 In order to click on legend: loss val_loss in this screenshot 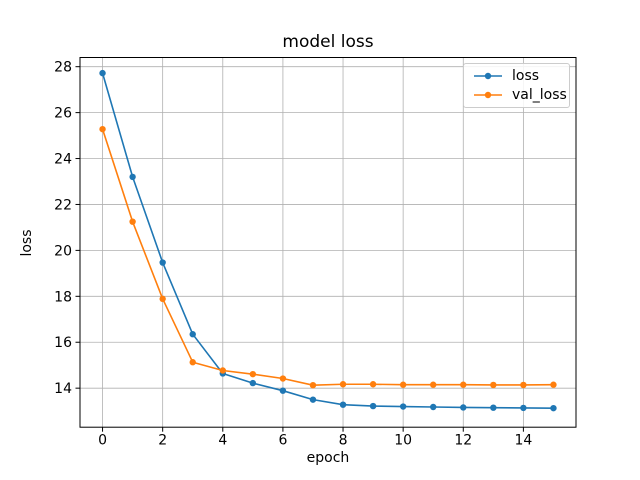, I will do `click(516, 85)`.